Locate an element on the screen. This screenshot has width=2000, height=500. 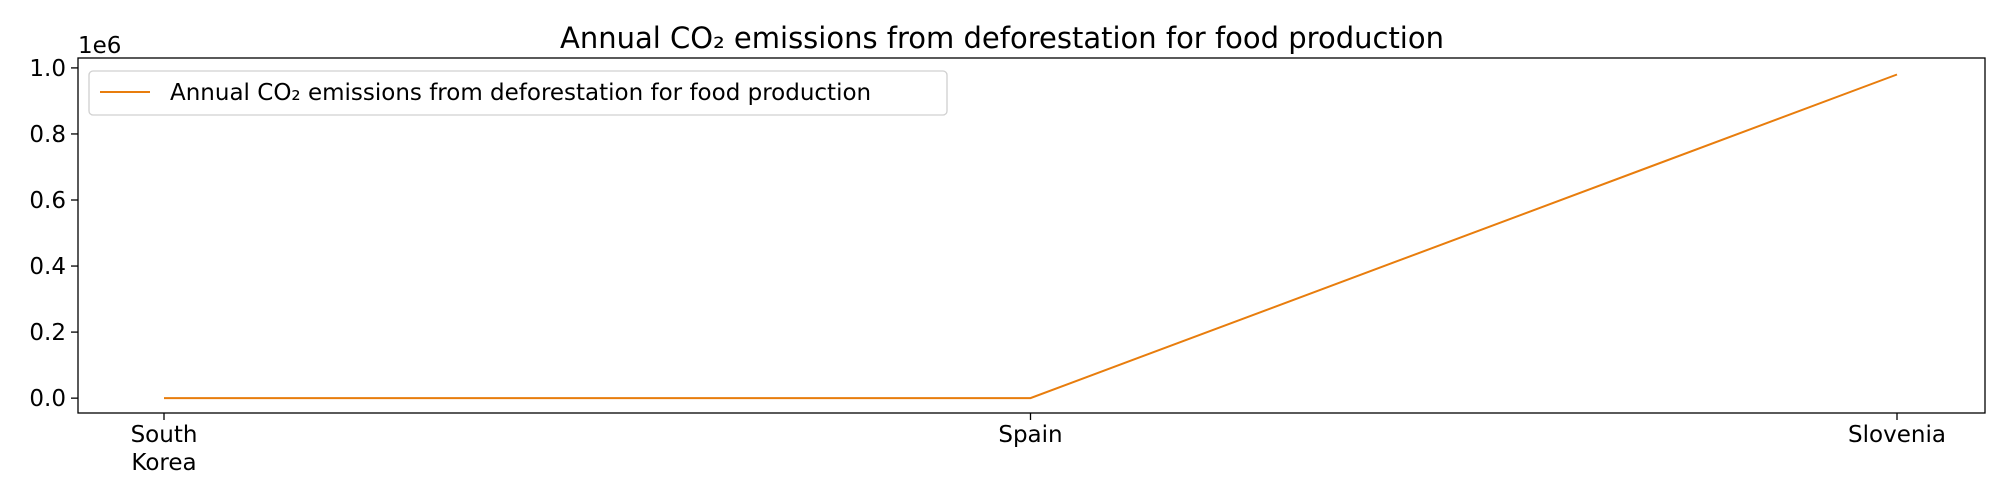
x-tick-label: Spain is located at coordinates (1030, 435).